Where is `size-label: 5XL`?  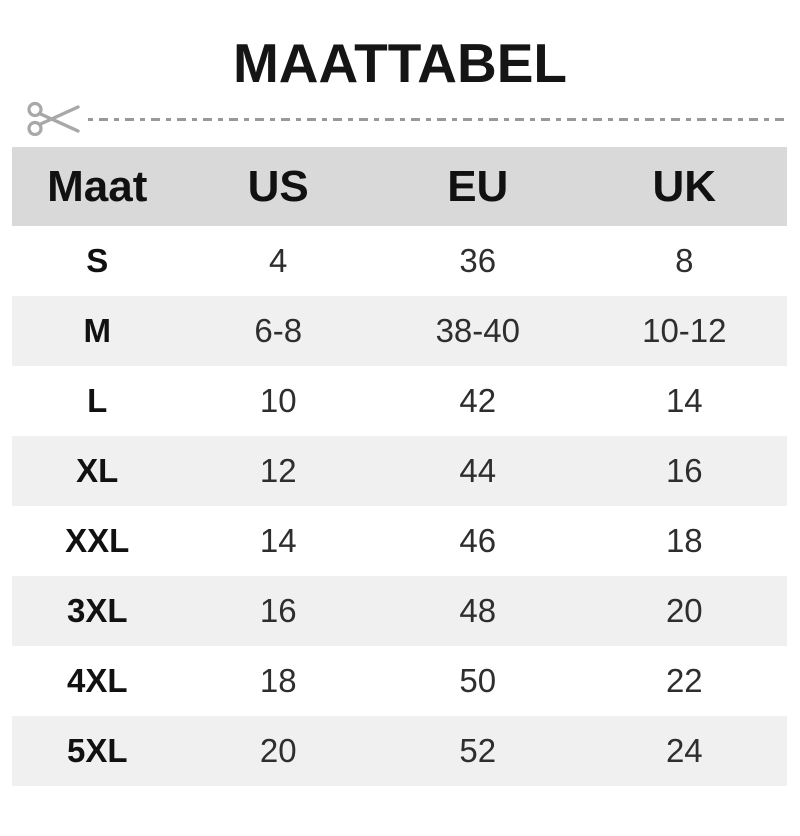
size-label: 5XL is located at coordinates (97, 750).